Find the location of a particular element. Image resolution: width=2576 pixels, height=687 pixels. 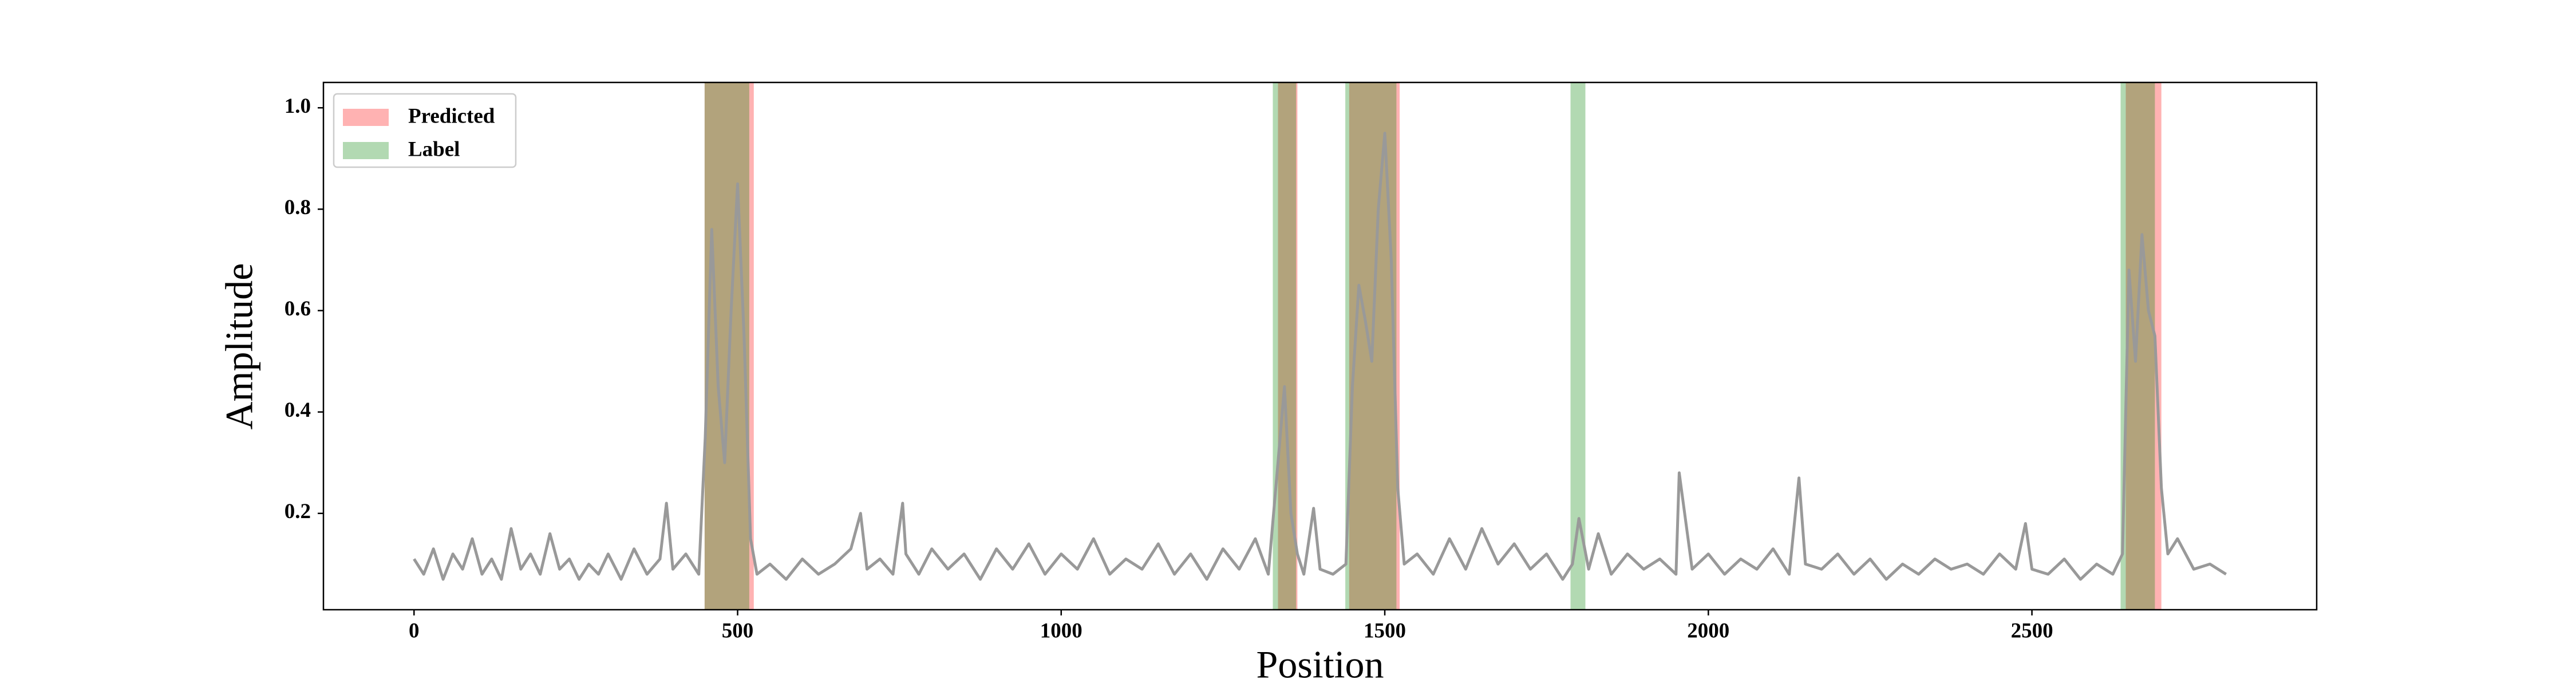

y-tick-label: 0.8 is located at coordinates (298, 208).